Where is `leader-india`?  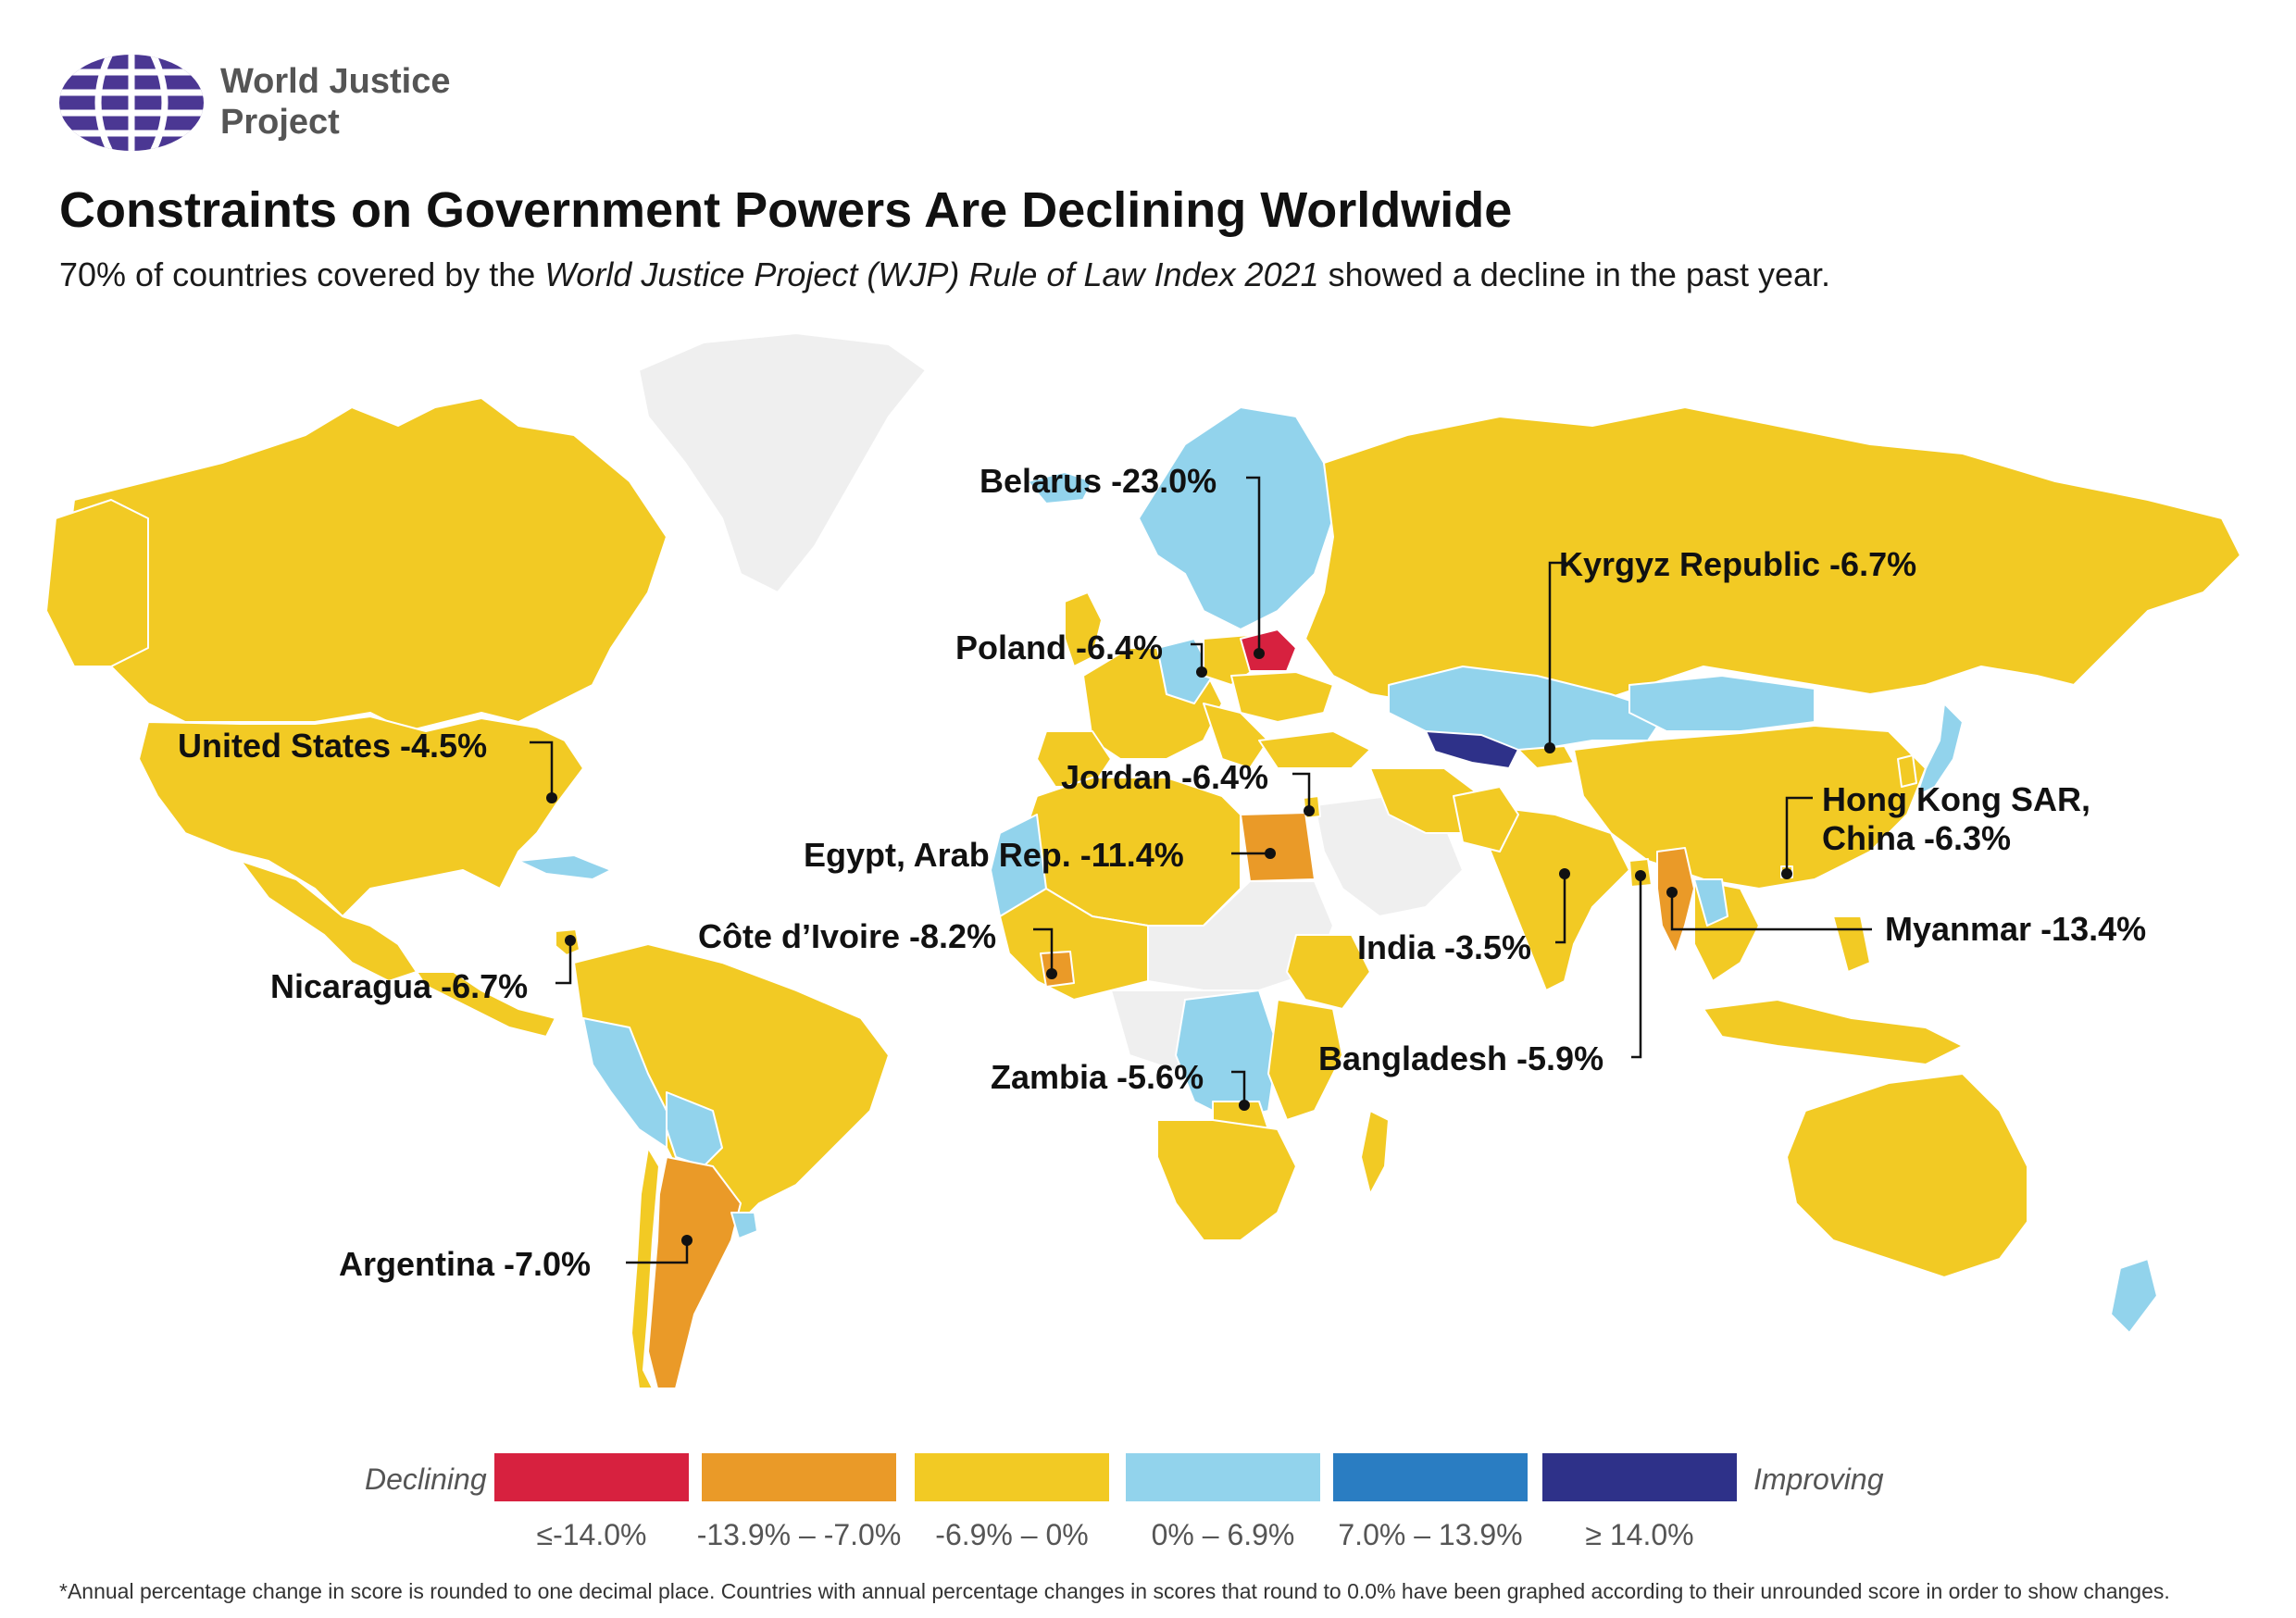 leader-india is located at coordinates (1560, 909).